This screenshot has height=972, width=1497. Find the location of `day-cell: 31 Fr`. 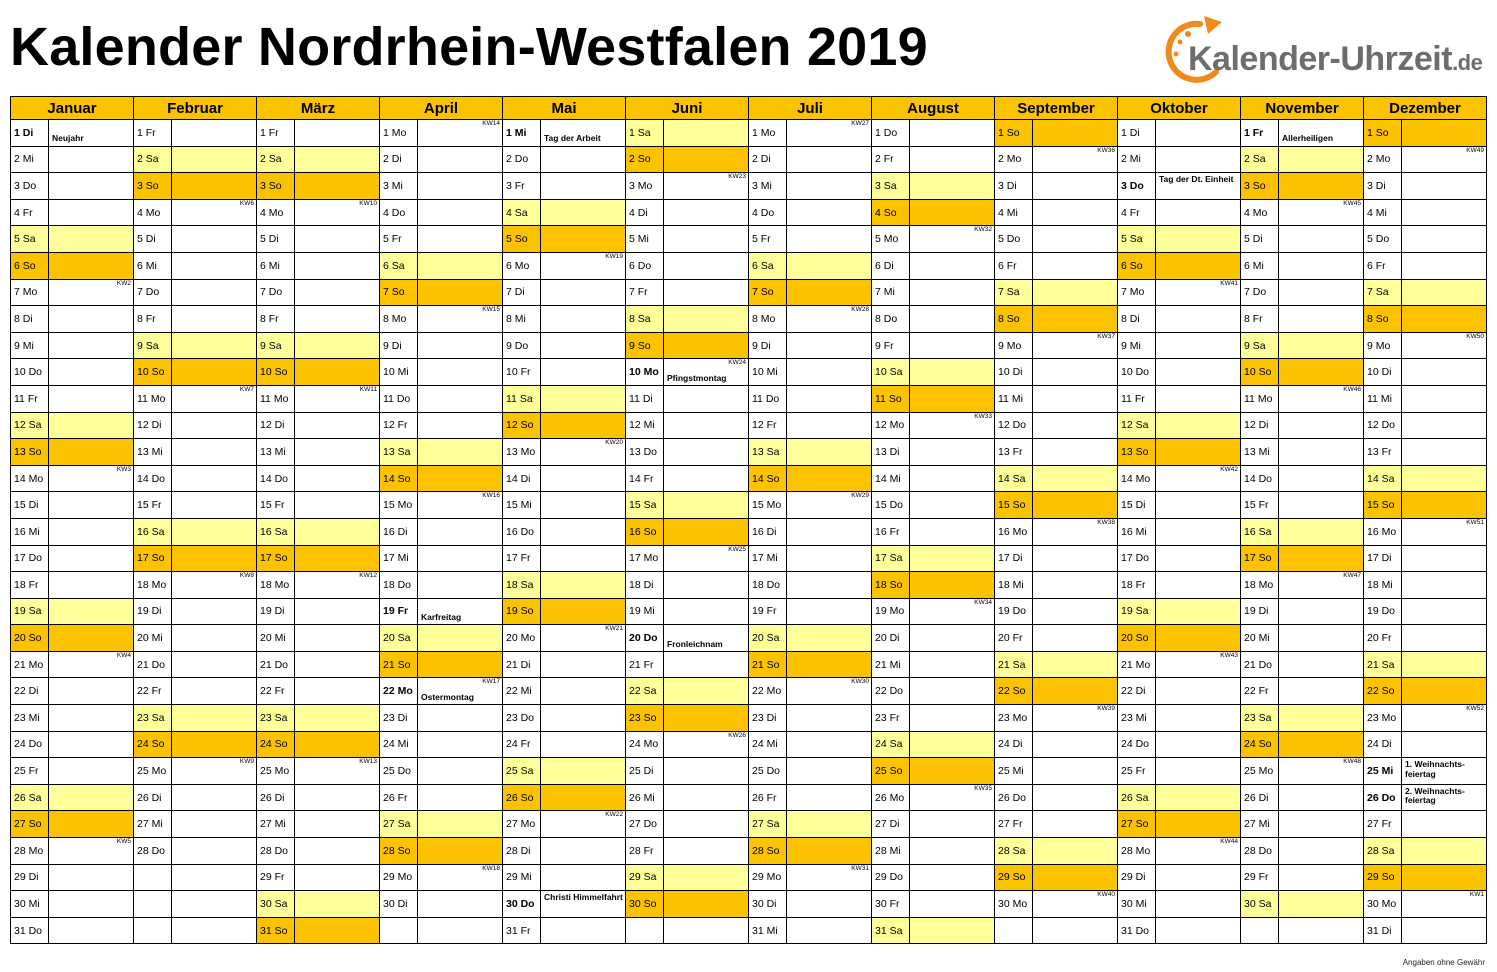

day-cell: 31 Fr is located at coordinates (521, 930).